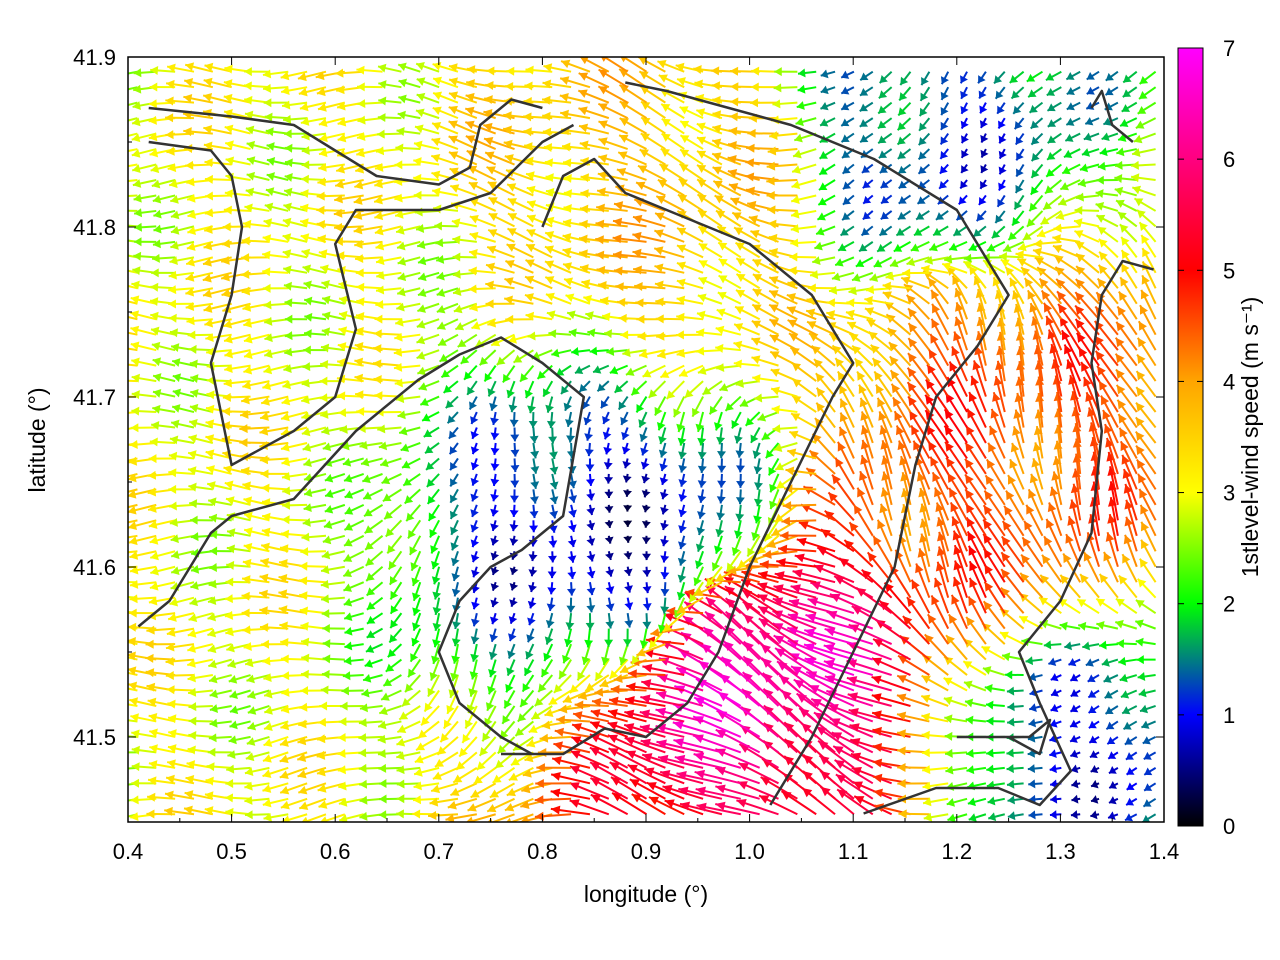 Image resolution: width=1280 pixels, height=960 pixels. Describe the element at coordinates (1229, 826) in the screenshot. I see `colorbar-tick-label: 0` at that location.